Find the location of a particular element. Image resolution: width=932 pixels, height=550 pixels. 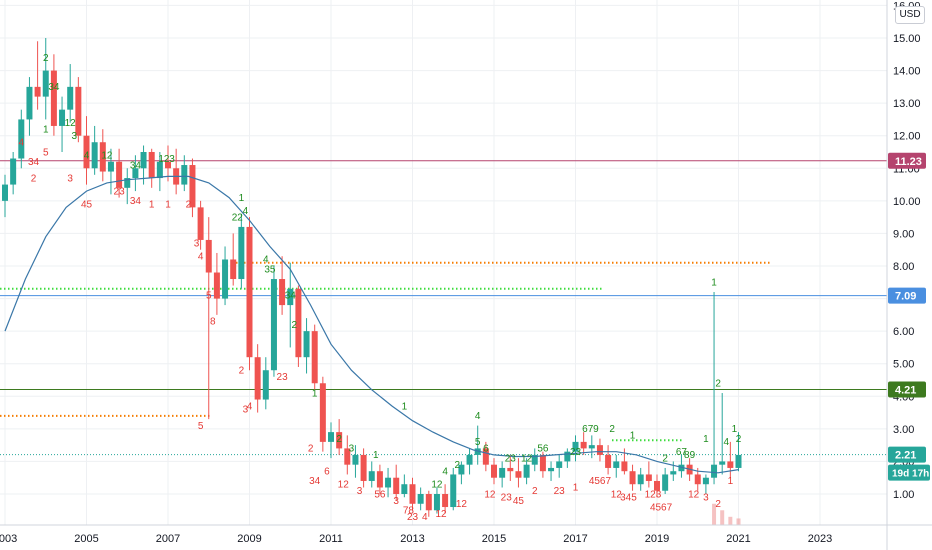

price-tick-label: 8.00 is located at coordinates (903, 267).